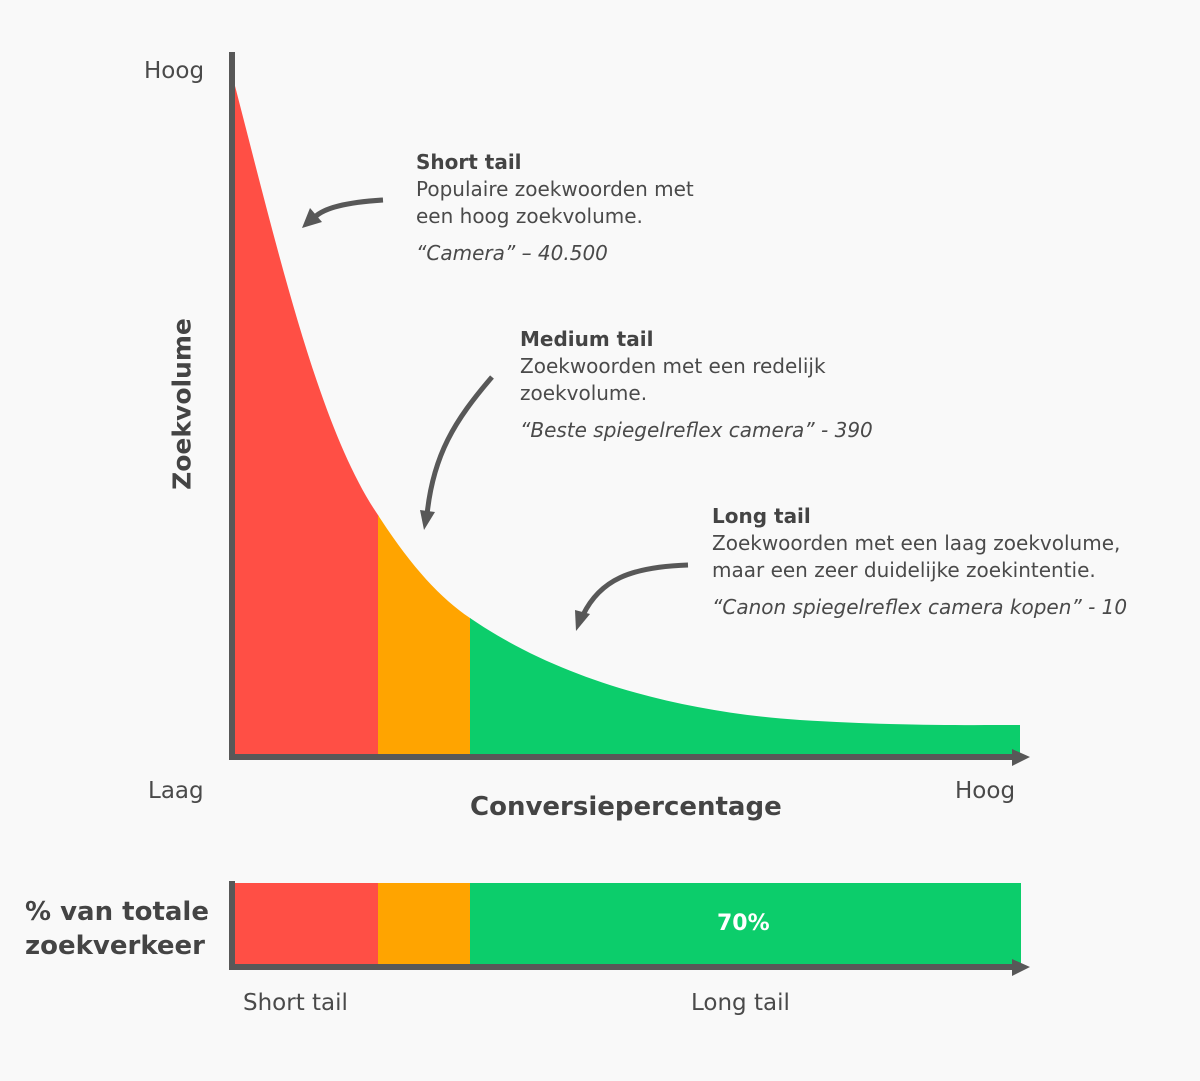 Image resolution: width=1200 pixels, height=1081 pixels. Describe the element at coordinates (117, 929) in the screenshot. I see `traffic-bar-label: % van totale zoekverkeer` at that location.